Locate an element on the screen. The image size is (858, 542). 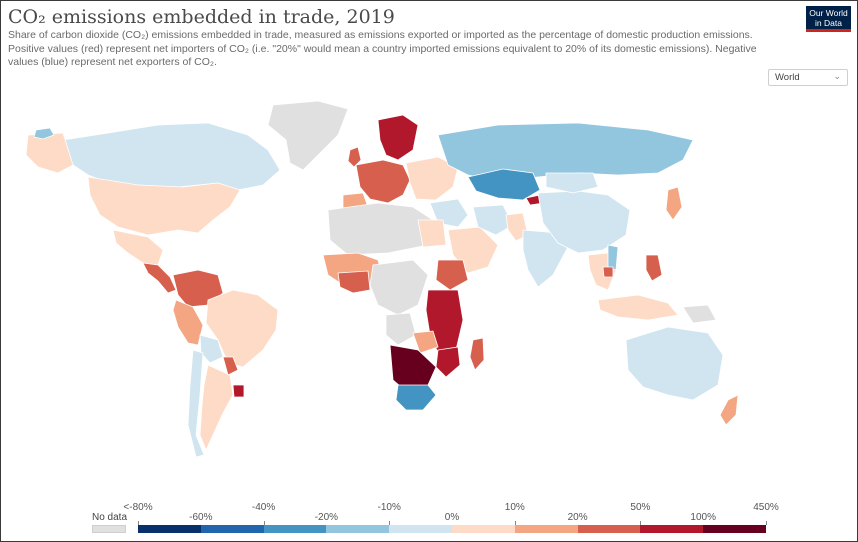
legend-tick-top: -40% is located at coordinates (263, 507).